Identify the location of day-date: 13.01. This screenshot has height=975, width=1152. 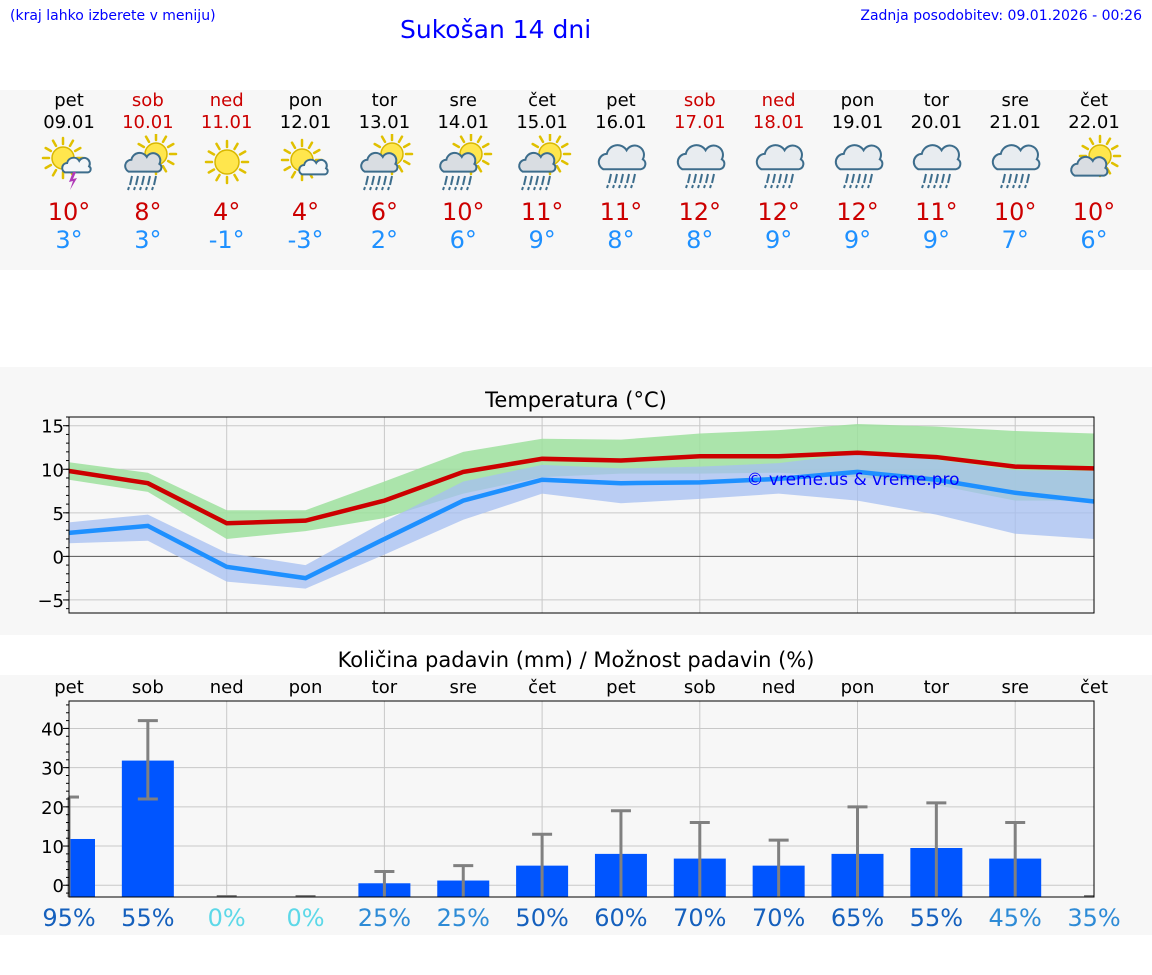
(384, 122).